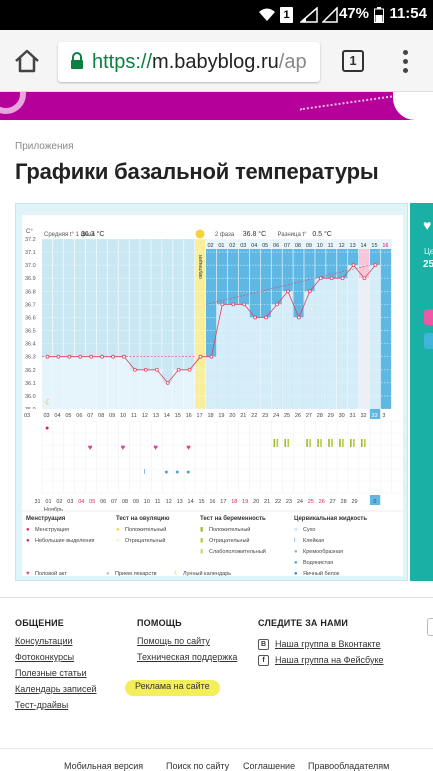 This screenshot has height=771, width=433. Describe the element at coordinates (104, 766) in the screenshot. I see `footer-link-mobile: Мобильная версия` at that location.